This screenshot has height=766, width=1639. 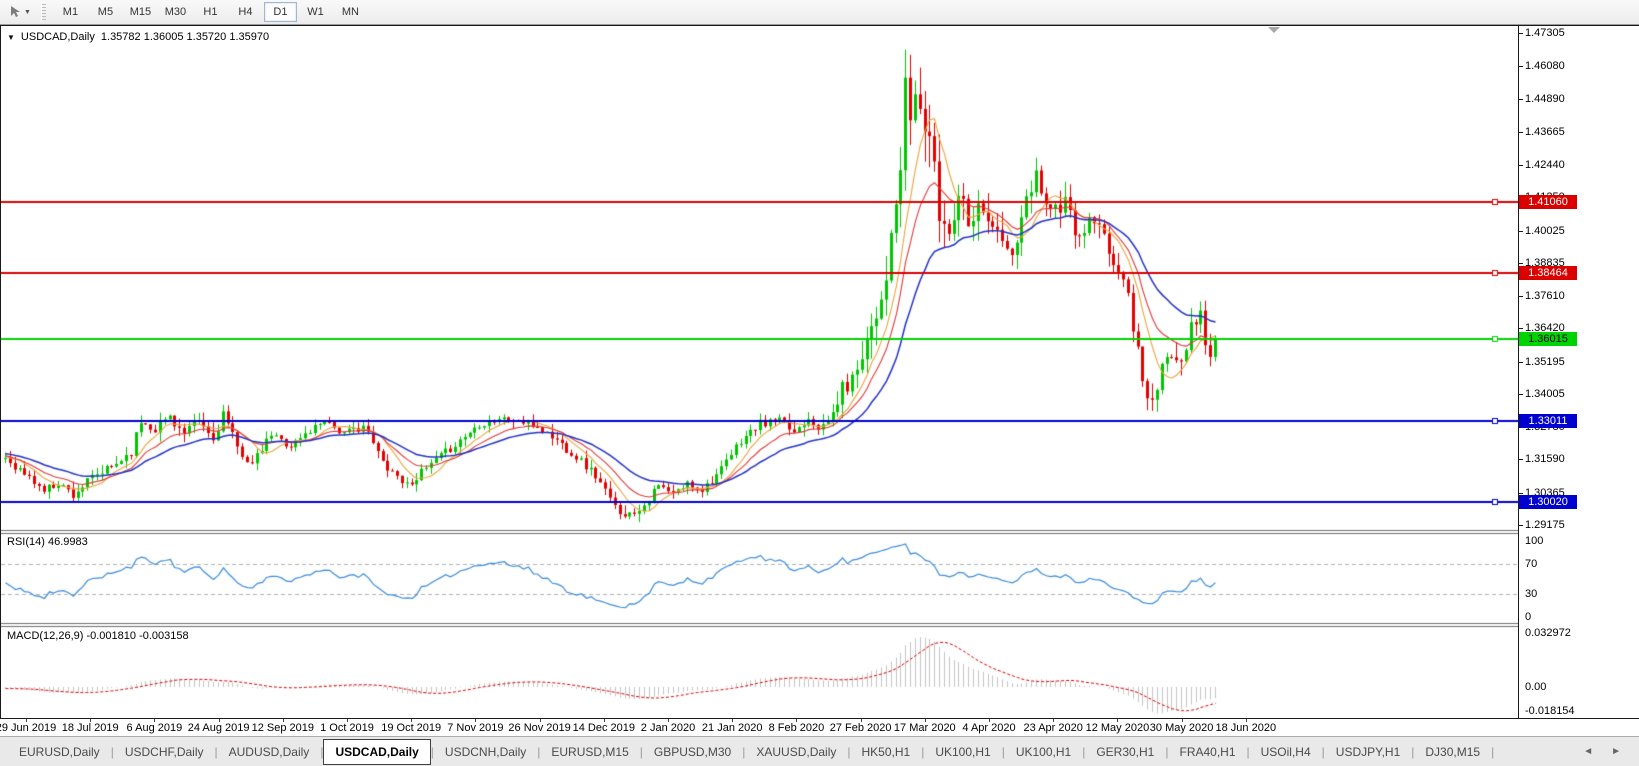 What do you see at coordinates (15, 12) in the screenshot?
I see `chart-cursor-icon` at bounding box center [15, 12].